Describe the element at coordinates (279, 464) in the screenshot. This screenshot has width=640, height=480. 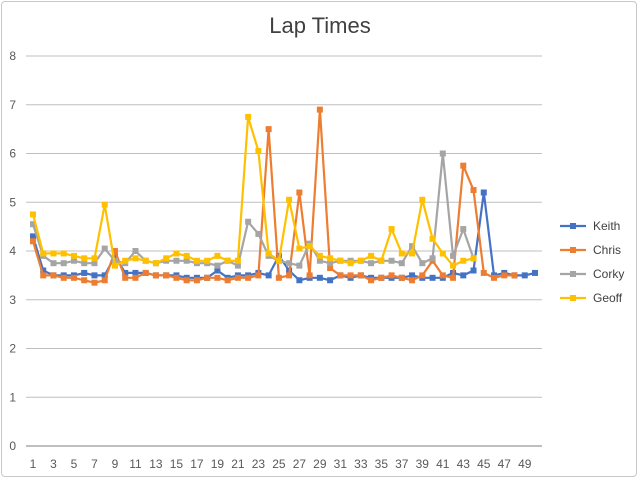
I see `x-tick-label: 25` at that location.